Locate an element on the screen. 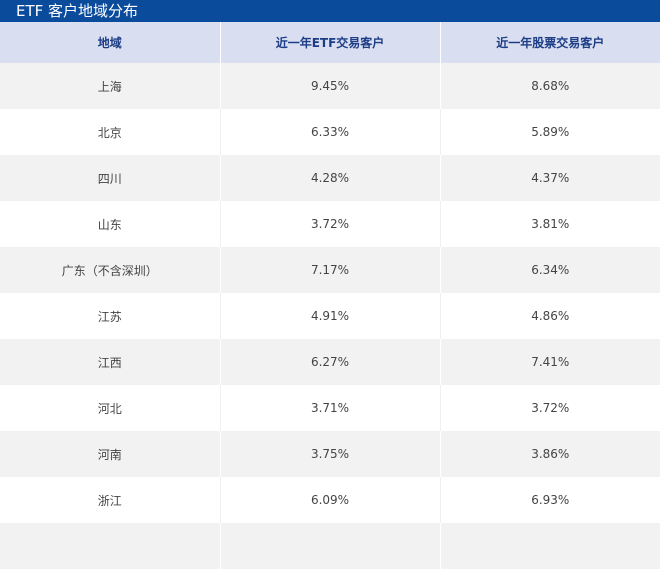  cell-etf: 6.09% is located at coordinates (330, 500).